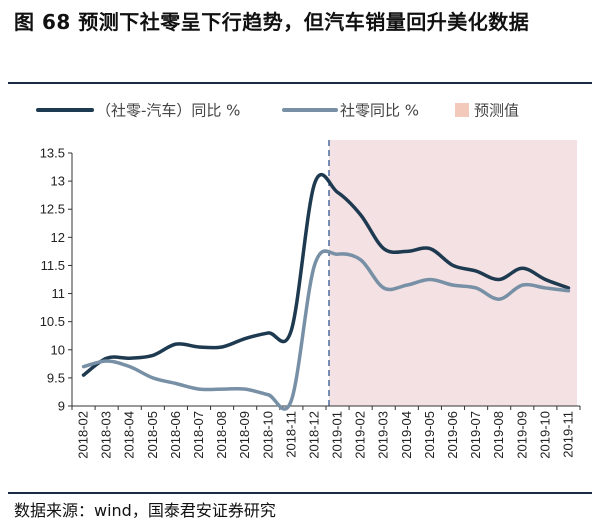  What do you see at coordinates (83, 435) in the screenshot?
I see `x-tick-label: 2018-02` at bounding box center [83, 435].